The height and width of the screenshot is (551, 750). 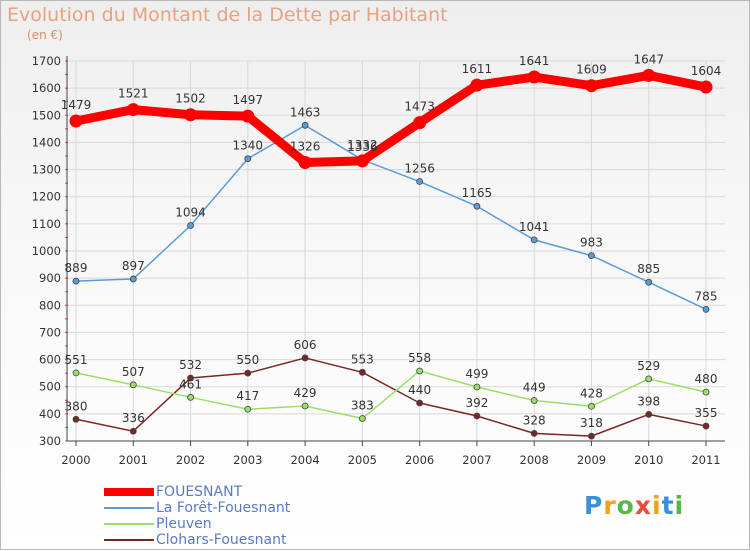 What do you see at coordinates (419, 358) in the screenshot?
I see `data-label: 558` at bounding box center [419, 358].